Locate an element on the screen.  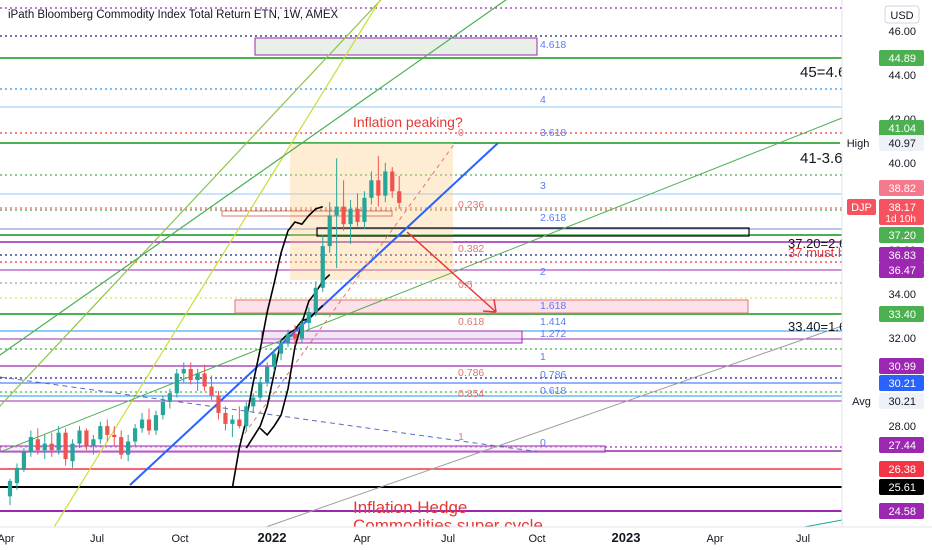
price-tag-value: 36.83 is located at coordinates (902, 256).